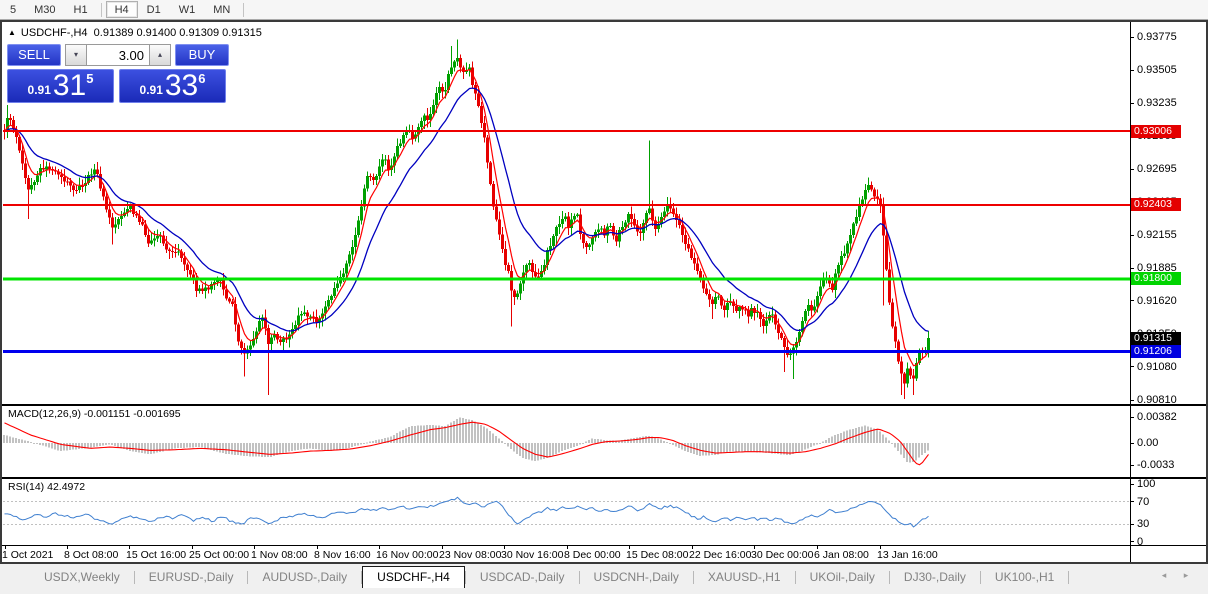 This screenshot has width=1208, height=594. Describe the element at coordinates (222, 10) in the screenshot. I see `timeframe-button-mn: MN` at that location.